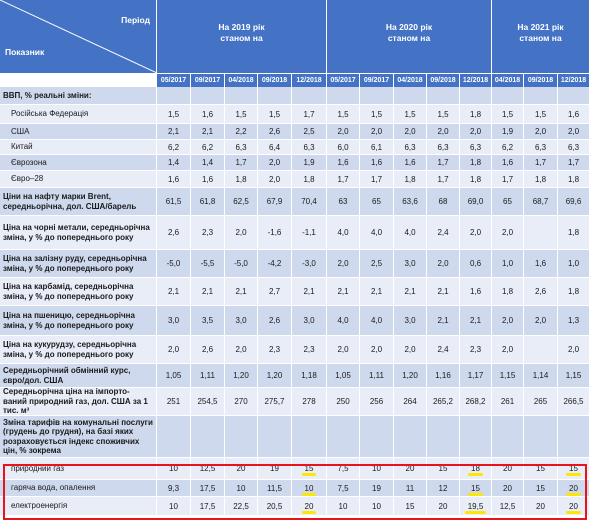 This screenshot has width=590, height=521. I want to click on cell-value: 62,5, so click(241, 201).